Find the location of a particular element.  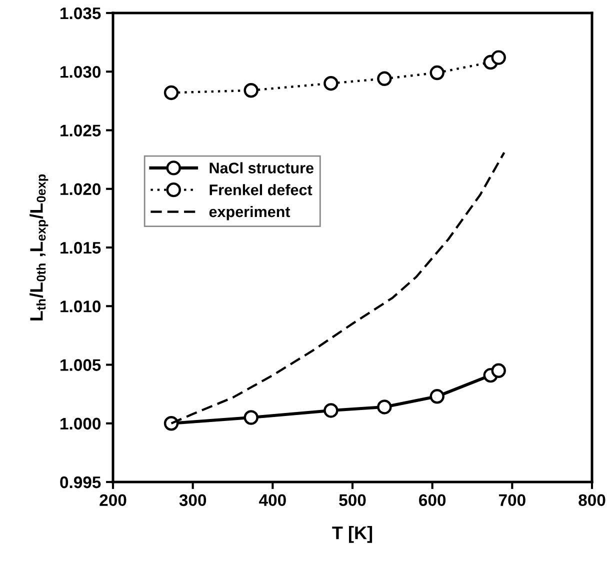

y-tick-label: 1.025 is located at coordinates (80, 130).